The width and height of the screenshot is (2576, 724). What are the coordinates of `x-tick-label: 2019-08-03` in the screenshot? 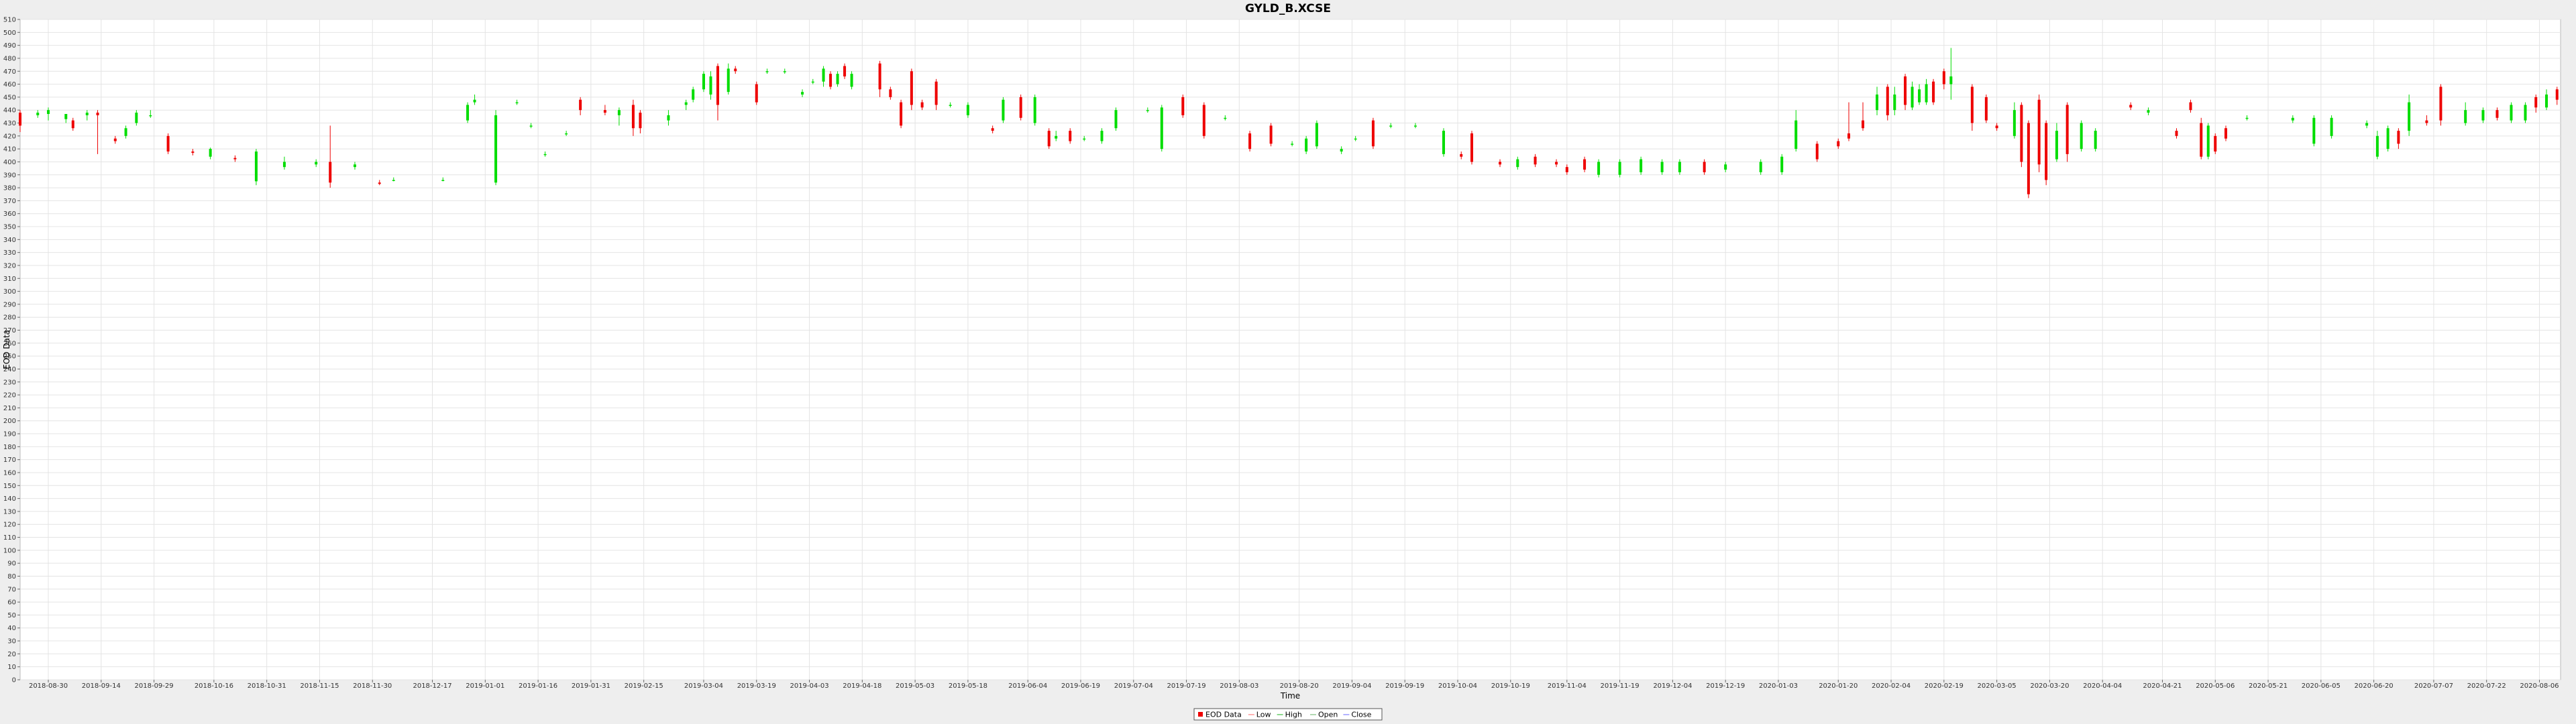 It's located at (1239, 686).